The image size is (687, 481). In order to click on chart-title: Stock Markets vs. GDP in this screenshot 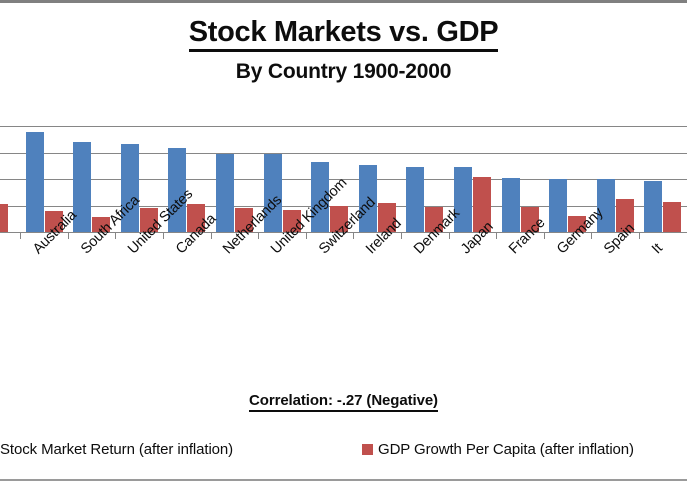, I will do `click(343, 34)`.